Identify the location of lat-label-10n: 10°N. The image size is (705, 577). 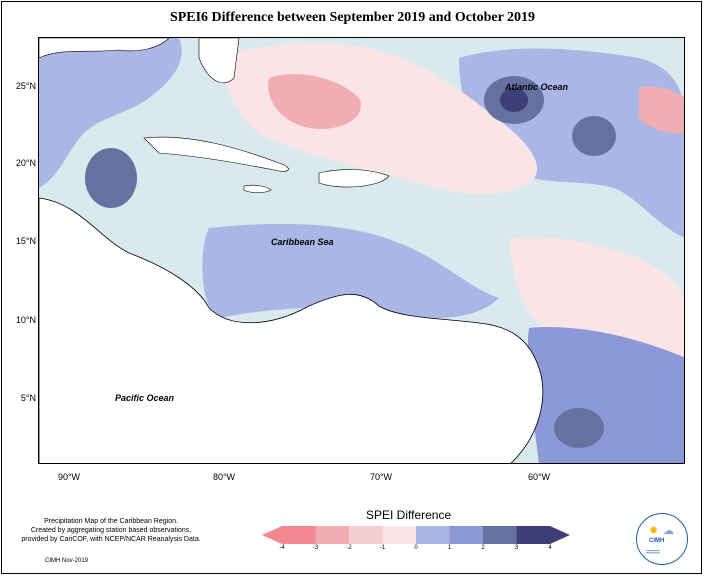
(25, 320).